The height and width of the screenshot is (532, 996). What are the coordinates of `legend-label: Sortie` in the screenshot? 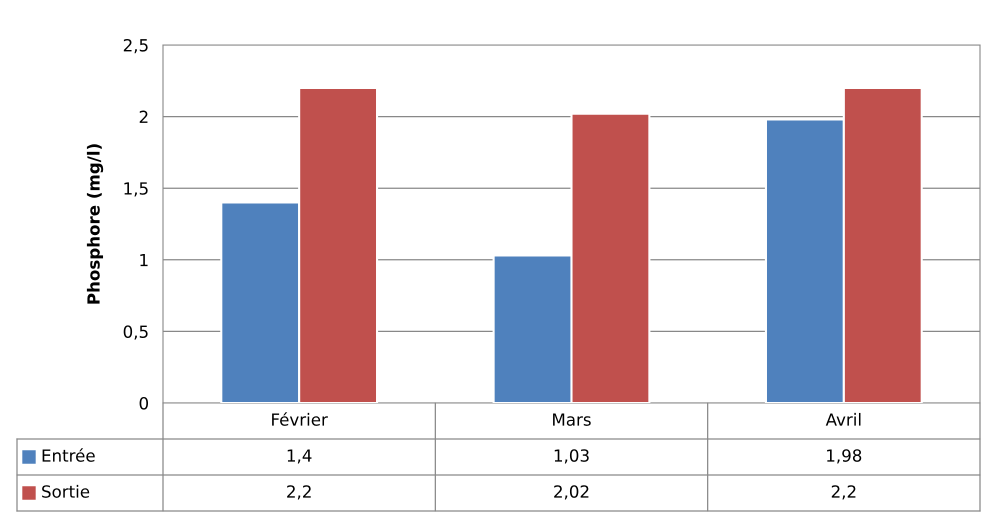 It's located at (66, 491).